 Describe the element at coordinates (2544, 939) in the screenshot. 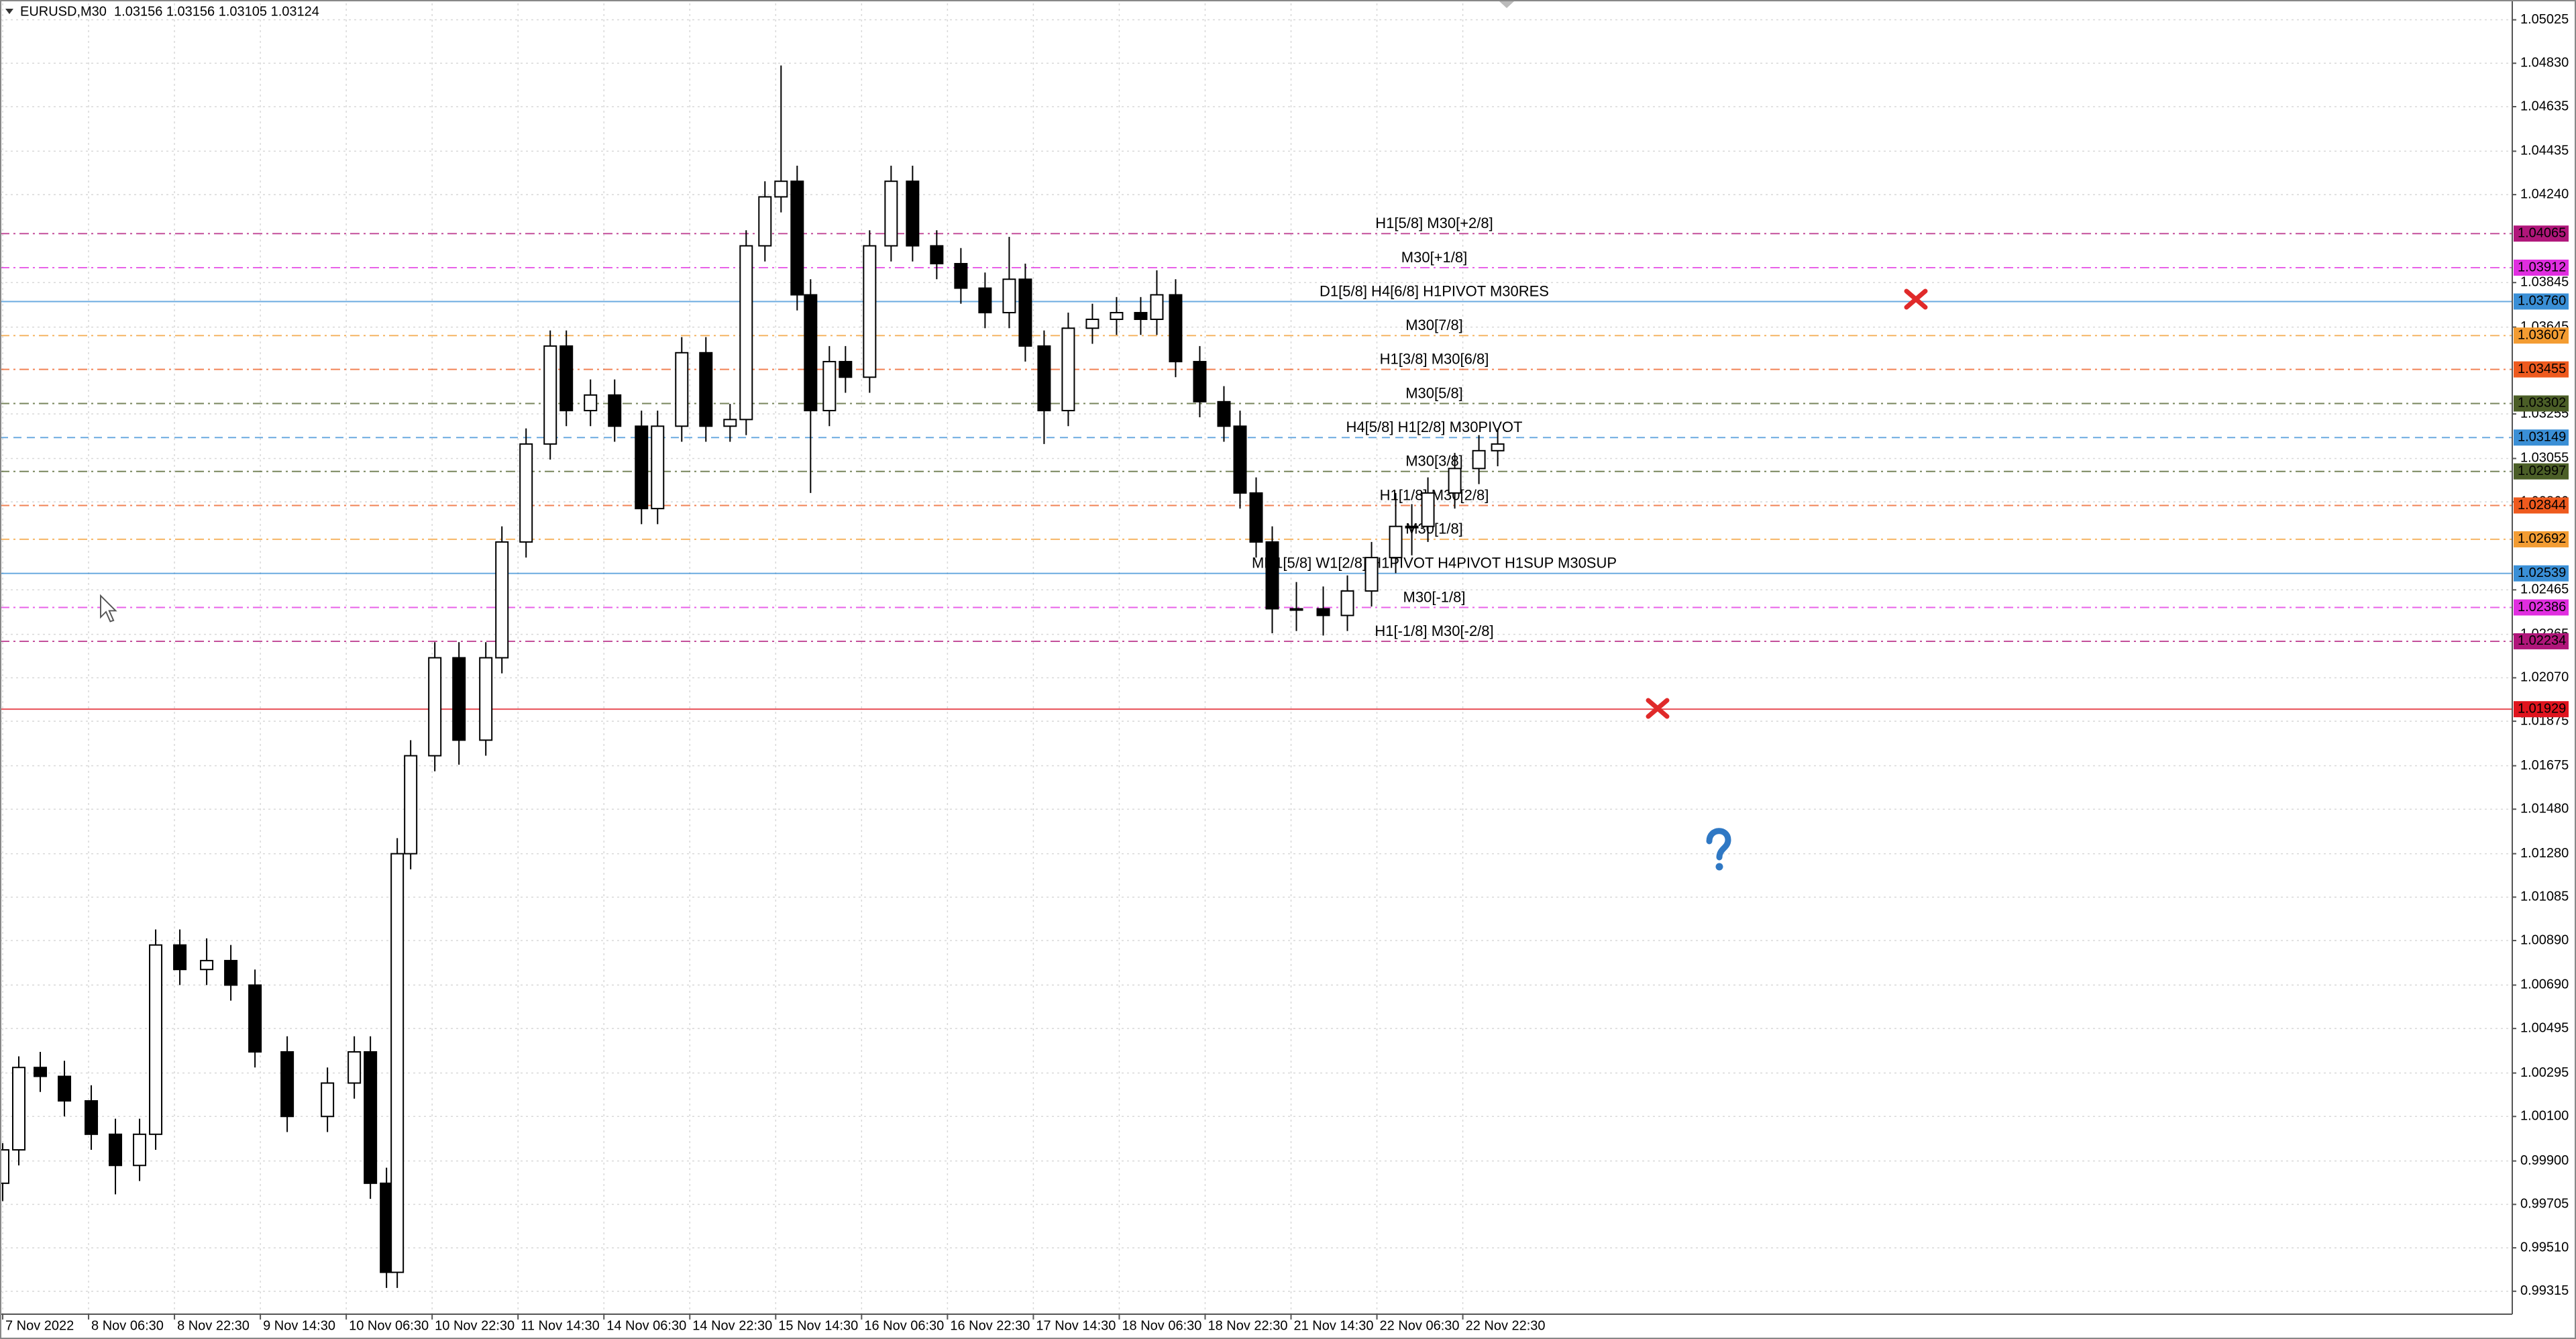

I see `y-tick-label: 1.00890` at that location.